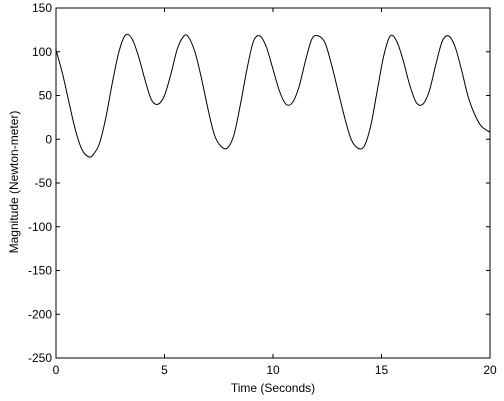  Describe the element at coordinates (42, 52) in the screenshot. I see `y-tick-label: 100` at that location.